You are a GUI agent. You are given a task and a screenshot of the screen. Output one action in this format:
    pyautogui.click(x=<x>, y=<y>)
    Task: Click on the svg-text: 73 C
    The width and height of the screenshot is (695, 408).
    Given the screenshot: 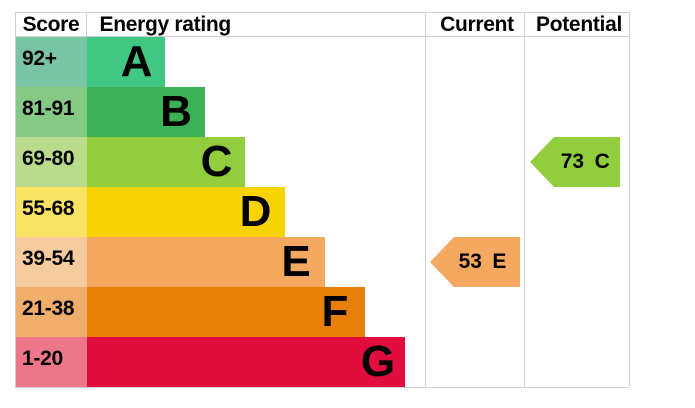 What is the action you would take?
    pyautogui.click(x=585, y=161)
    